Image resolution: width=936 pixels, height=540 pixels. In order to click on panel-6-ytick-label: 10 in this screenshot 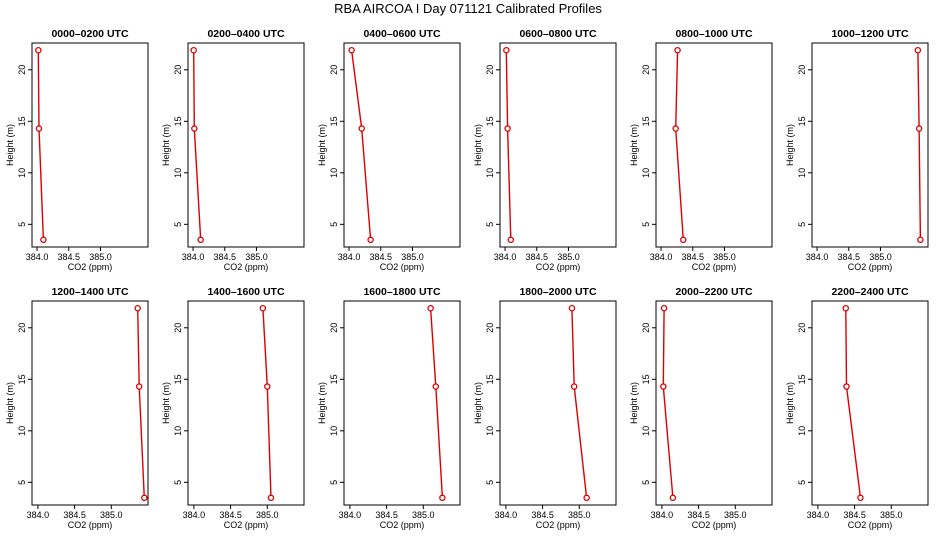, I will do `click(802, 173)`.